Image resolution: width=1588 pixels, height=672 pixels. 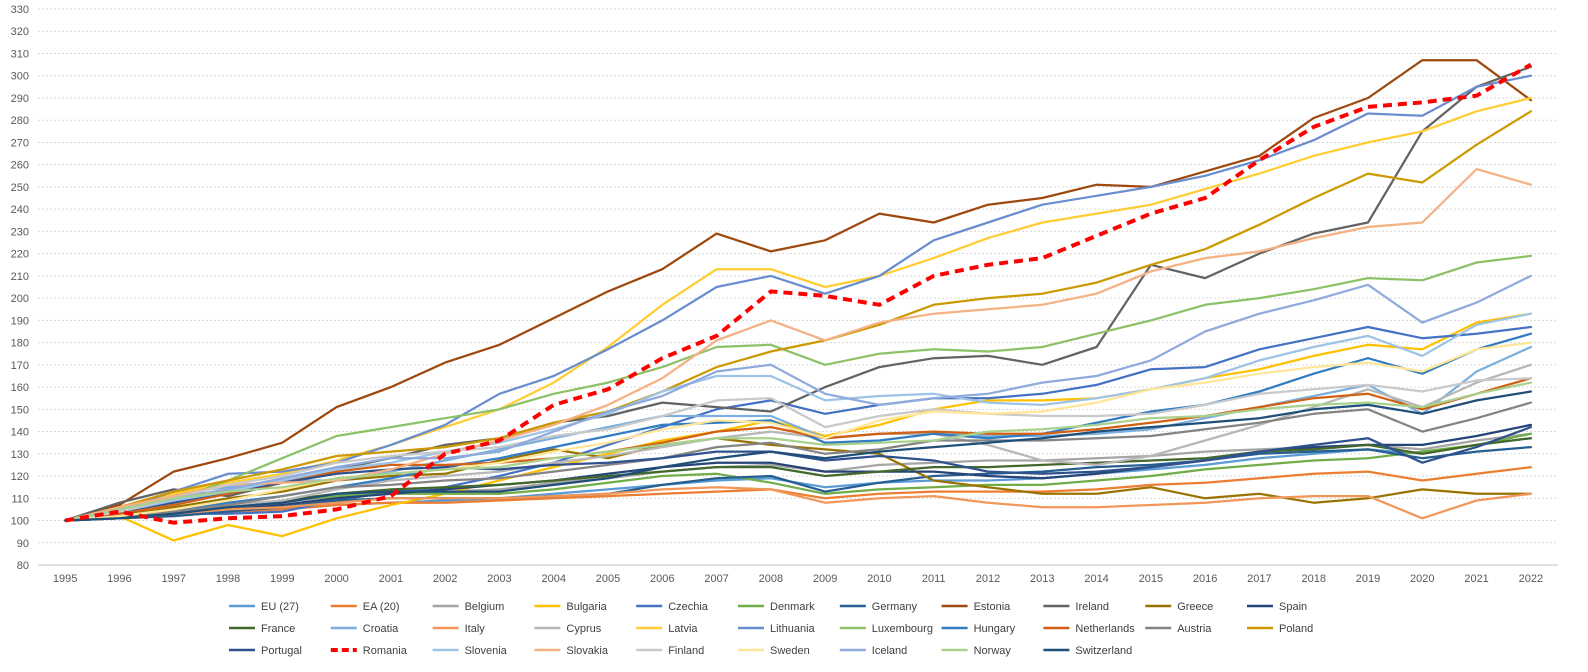 I want to click on legend-item-poland: Poland, so click(x=1280, y=629).